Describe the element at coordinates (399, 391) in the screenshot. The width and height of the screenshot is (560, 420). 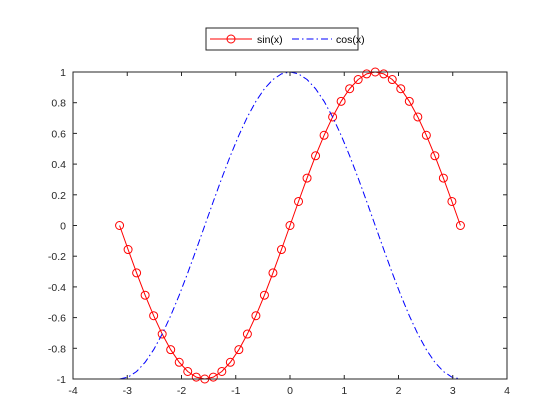
I see `x-tick-label: 2` at that location.